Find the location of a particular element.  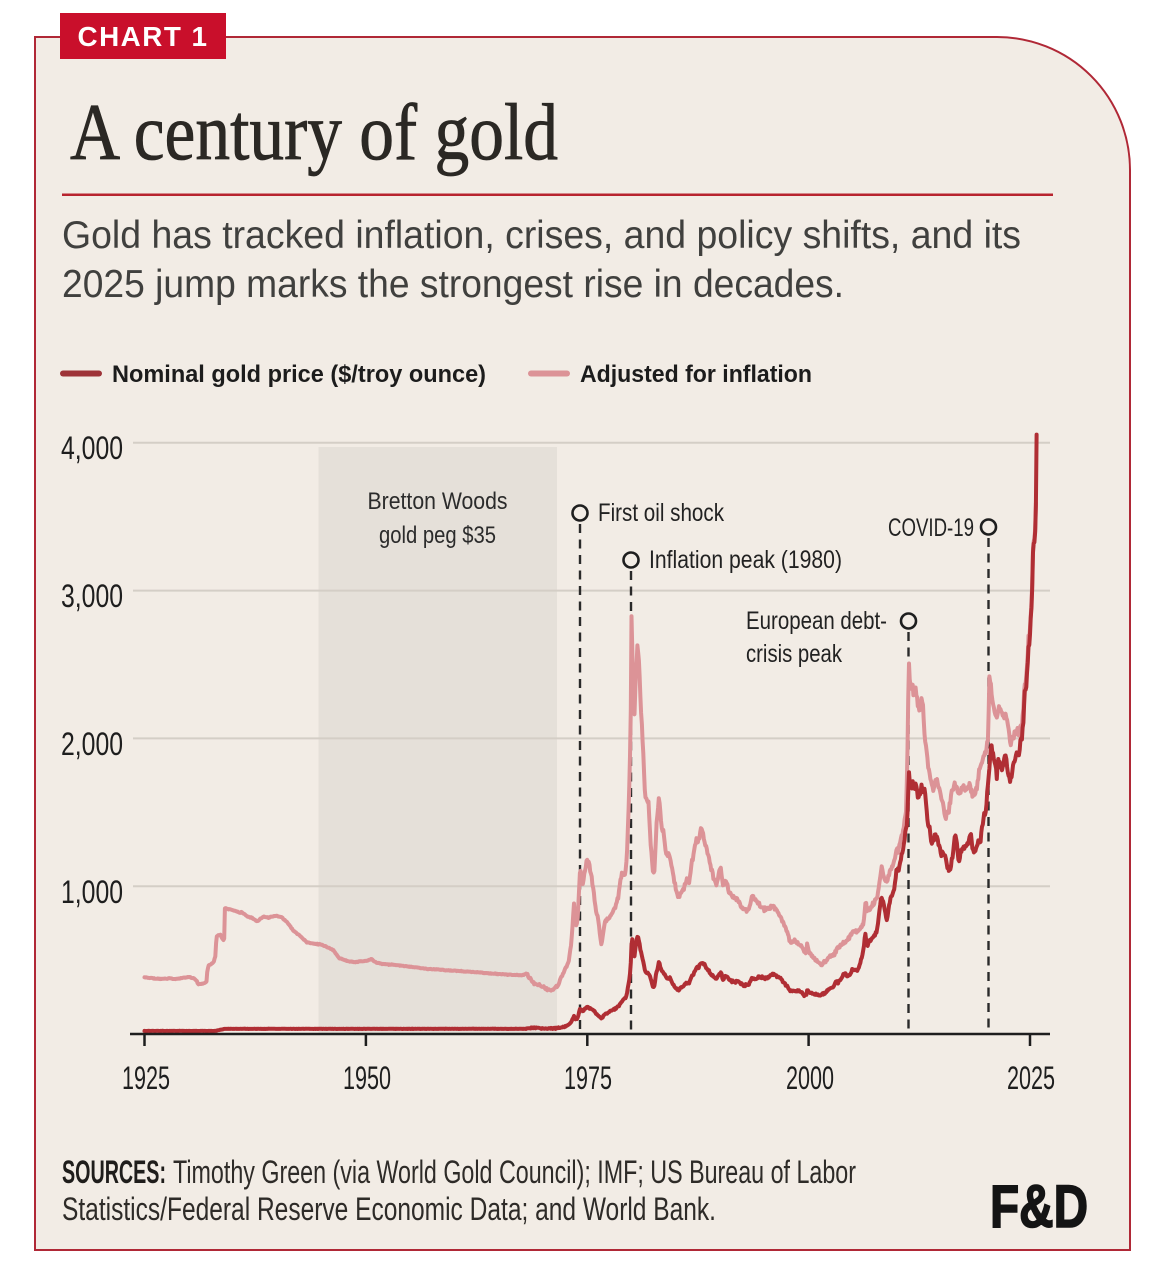

svg-text: crisis peak is located at coordinates (794, 654).